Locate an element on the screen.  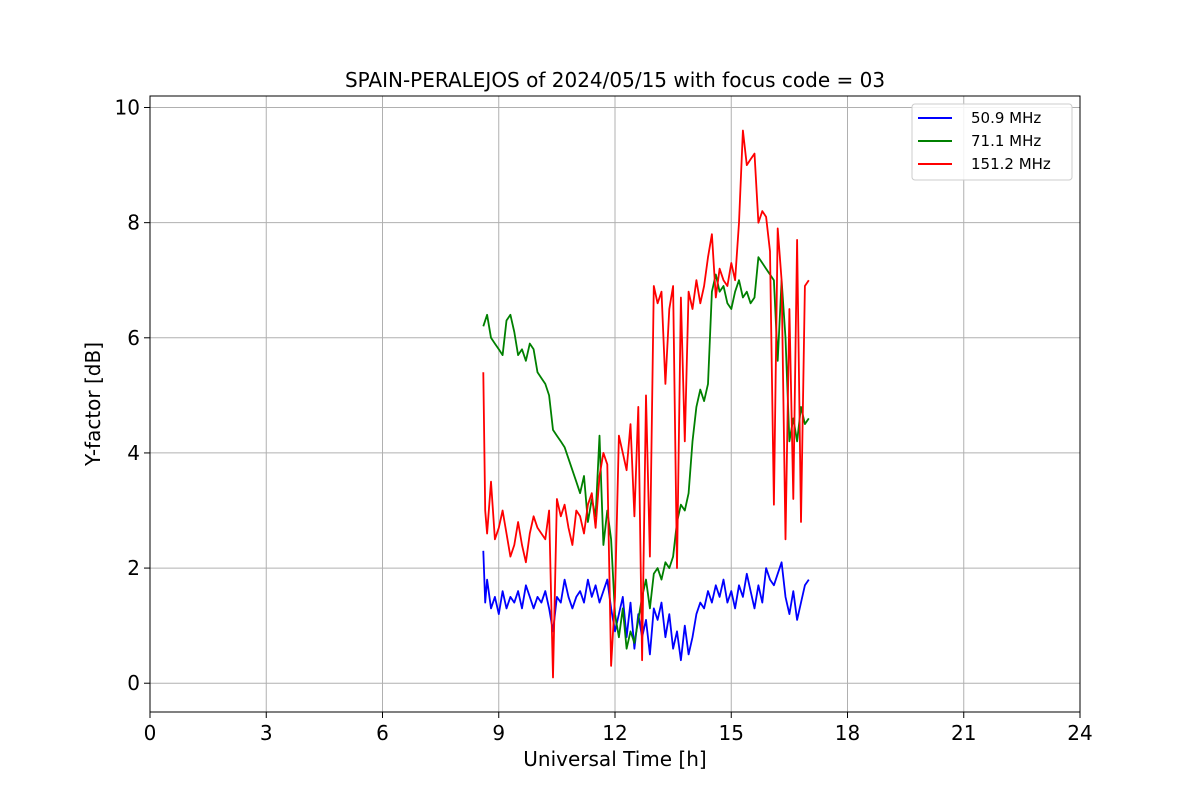
y-axis-label: Y-factor [dB] is located at coordinates (93, 404).